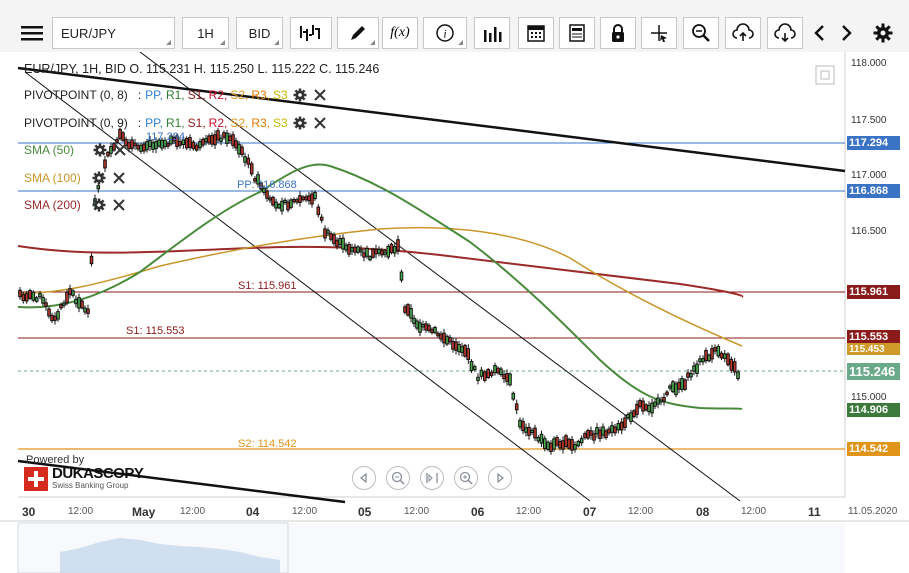 Image resolution: width=909 pixels, height=573 pixels. I want to click on cloud-upload-icon, so click(743, 32).